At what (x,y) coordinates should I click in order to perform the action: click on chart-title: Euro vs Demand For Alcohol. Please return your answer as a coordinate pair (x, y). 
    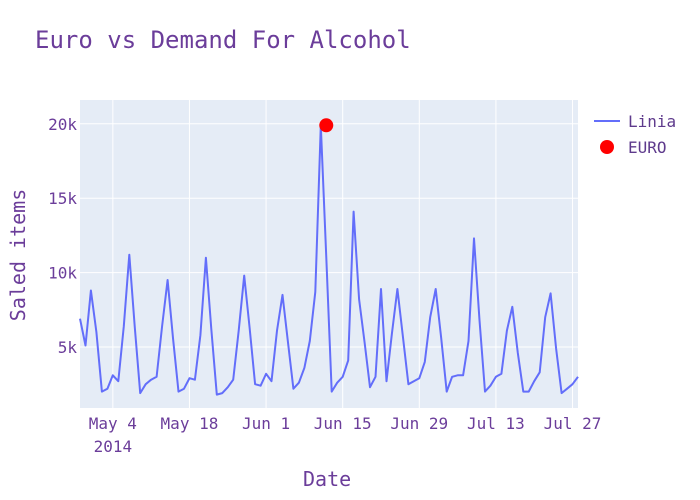
    Looking at the image, I should click on (223, 40).